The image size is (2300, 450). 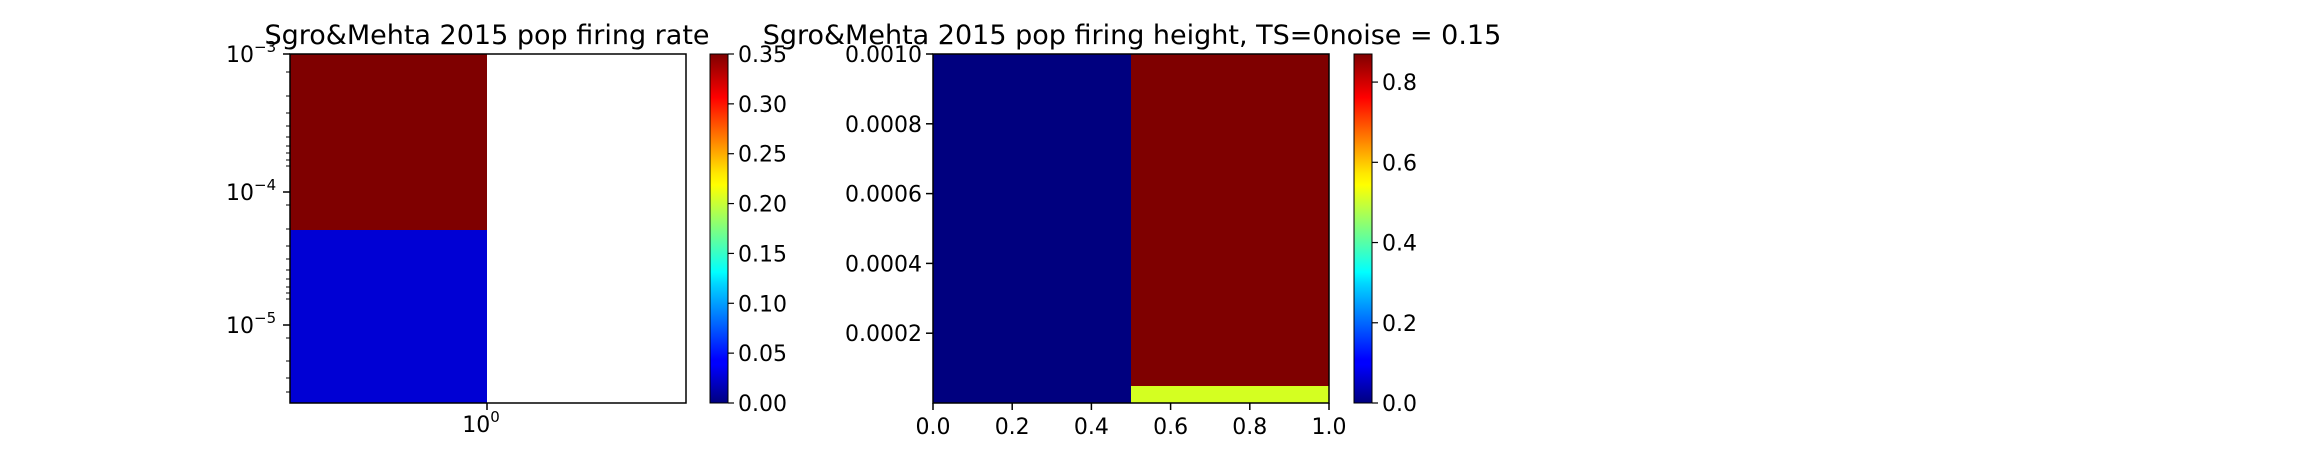 I want to click on chart2-cell-right-upper, so click(x=1230, y=220).